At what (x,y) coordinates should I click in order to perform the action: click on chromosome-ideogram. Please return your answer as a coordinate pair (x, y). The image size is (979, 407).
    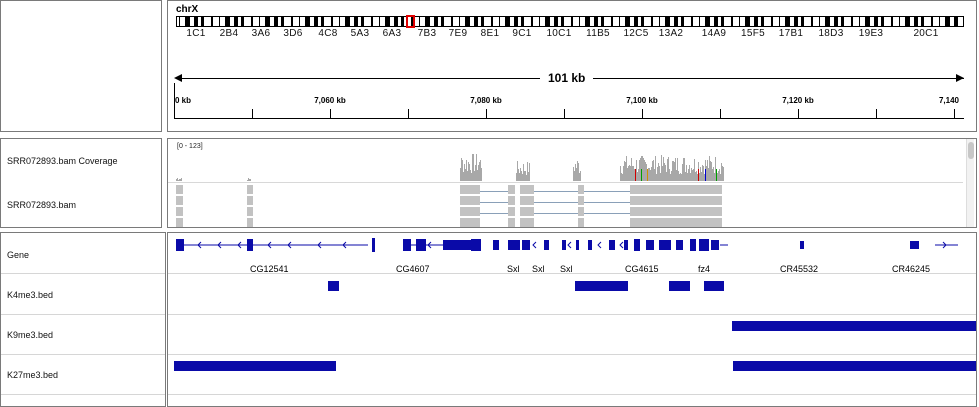
    Looking at the image, I should click on (570, 21).